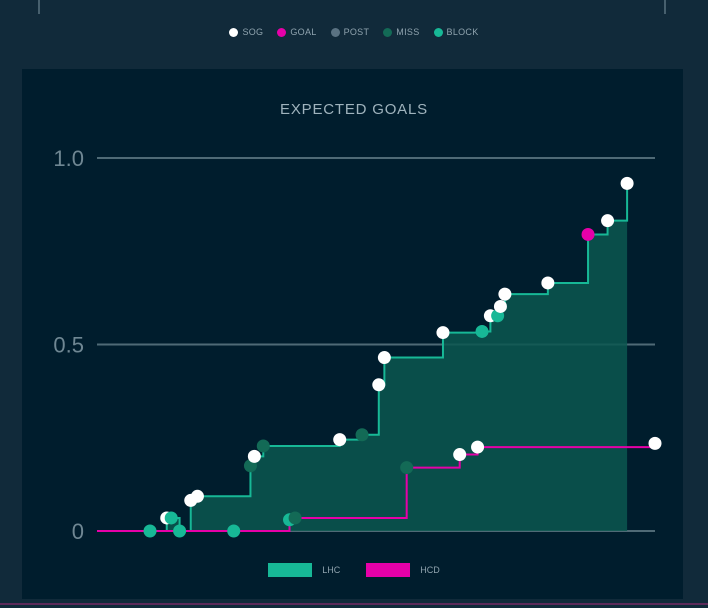 The image size is (708, 608). I want to click on bottom-accent-line, so click(354, 604).